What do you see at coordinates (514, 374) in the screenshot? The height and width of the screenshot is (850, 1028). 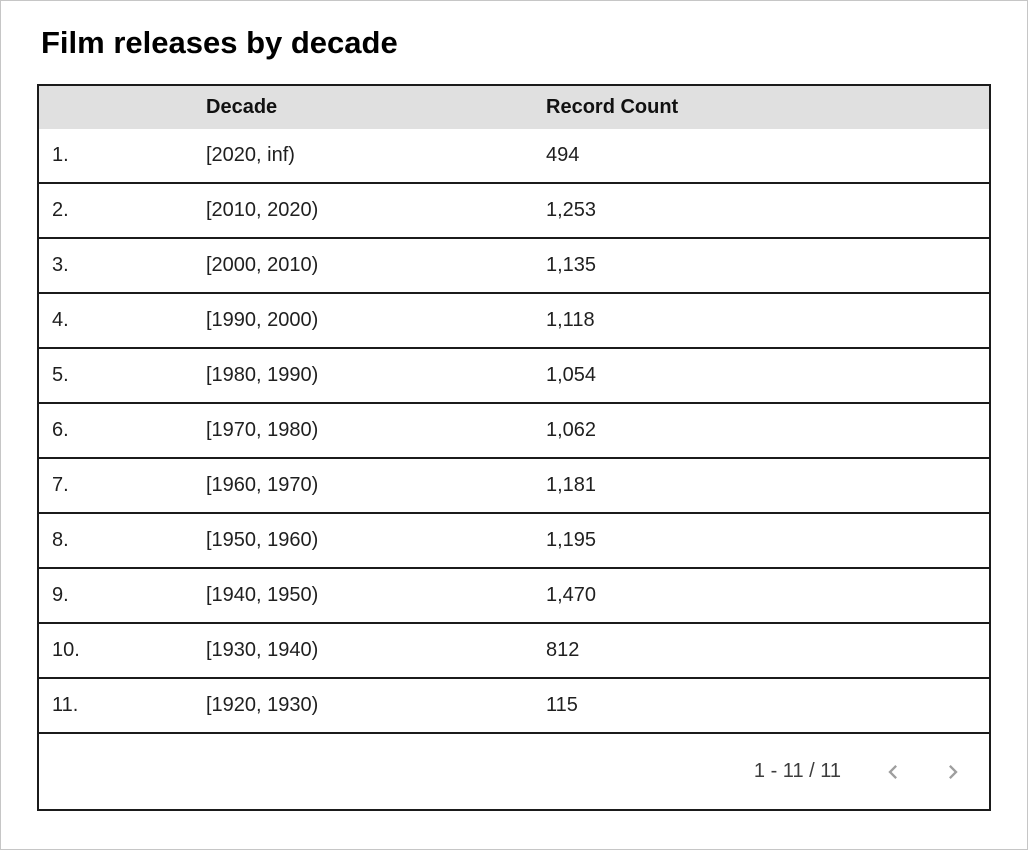 I see `table-row: 5. [1980, 1990) 1,054` at bounding box center [514, 374].